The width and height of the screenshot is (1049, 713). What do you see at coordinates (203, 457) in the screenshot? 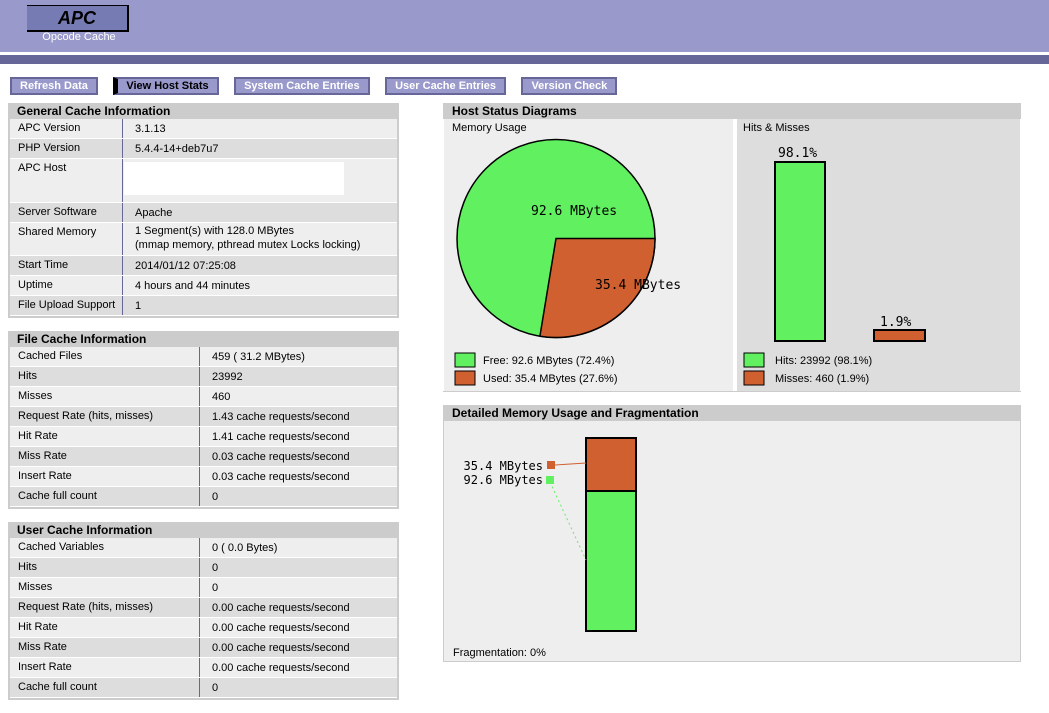
I see `table-row: Miss Rate 0.03 cache requests/second` at bounding box center [203, 457].